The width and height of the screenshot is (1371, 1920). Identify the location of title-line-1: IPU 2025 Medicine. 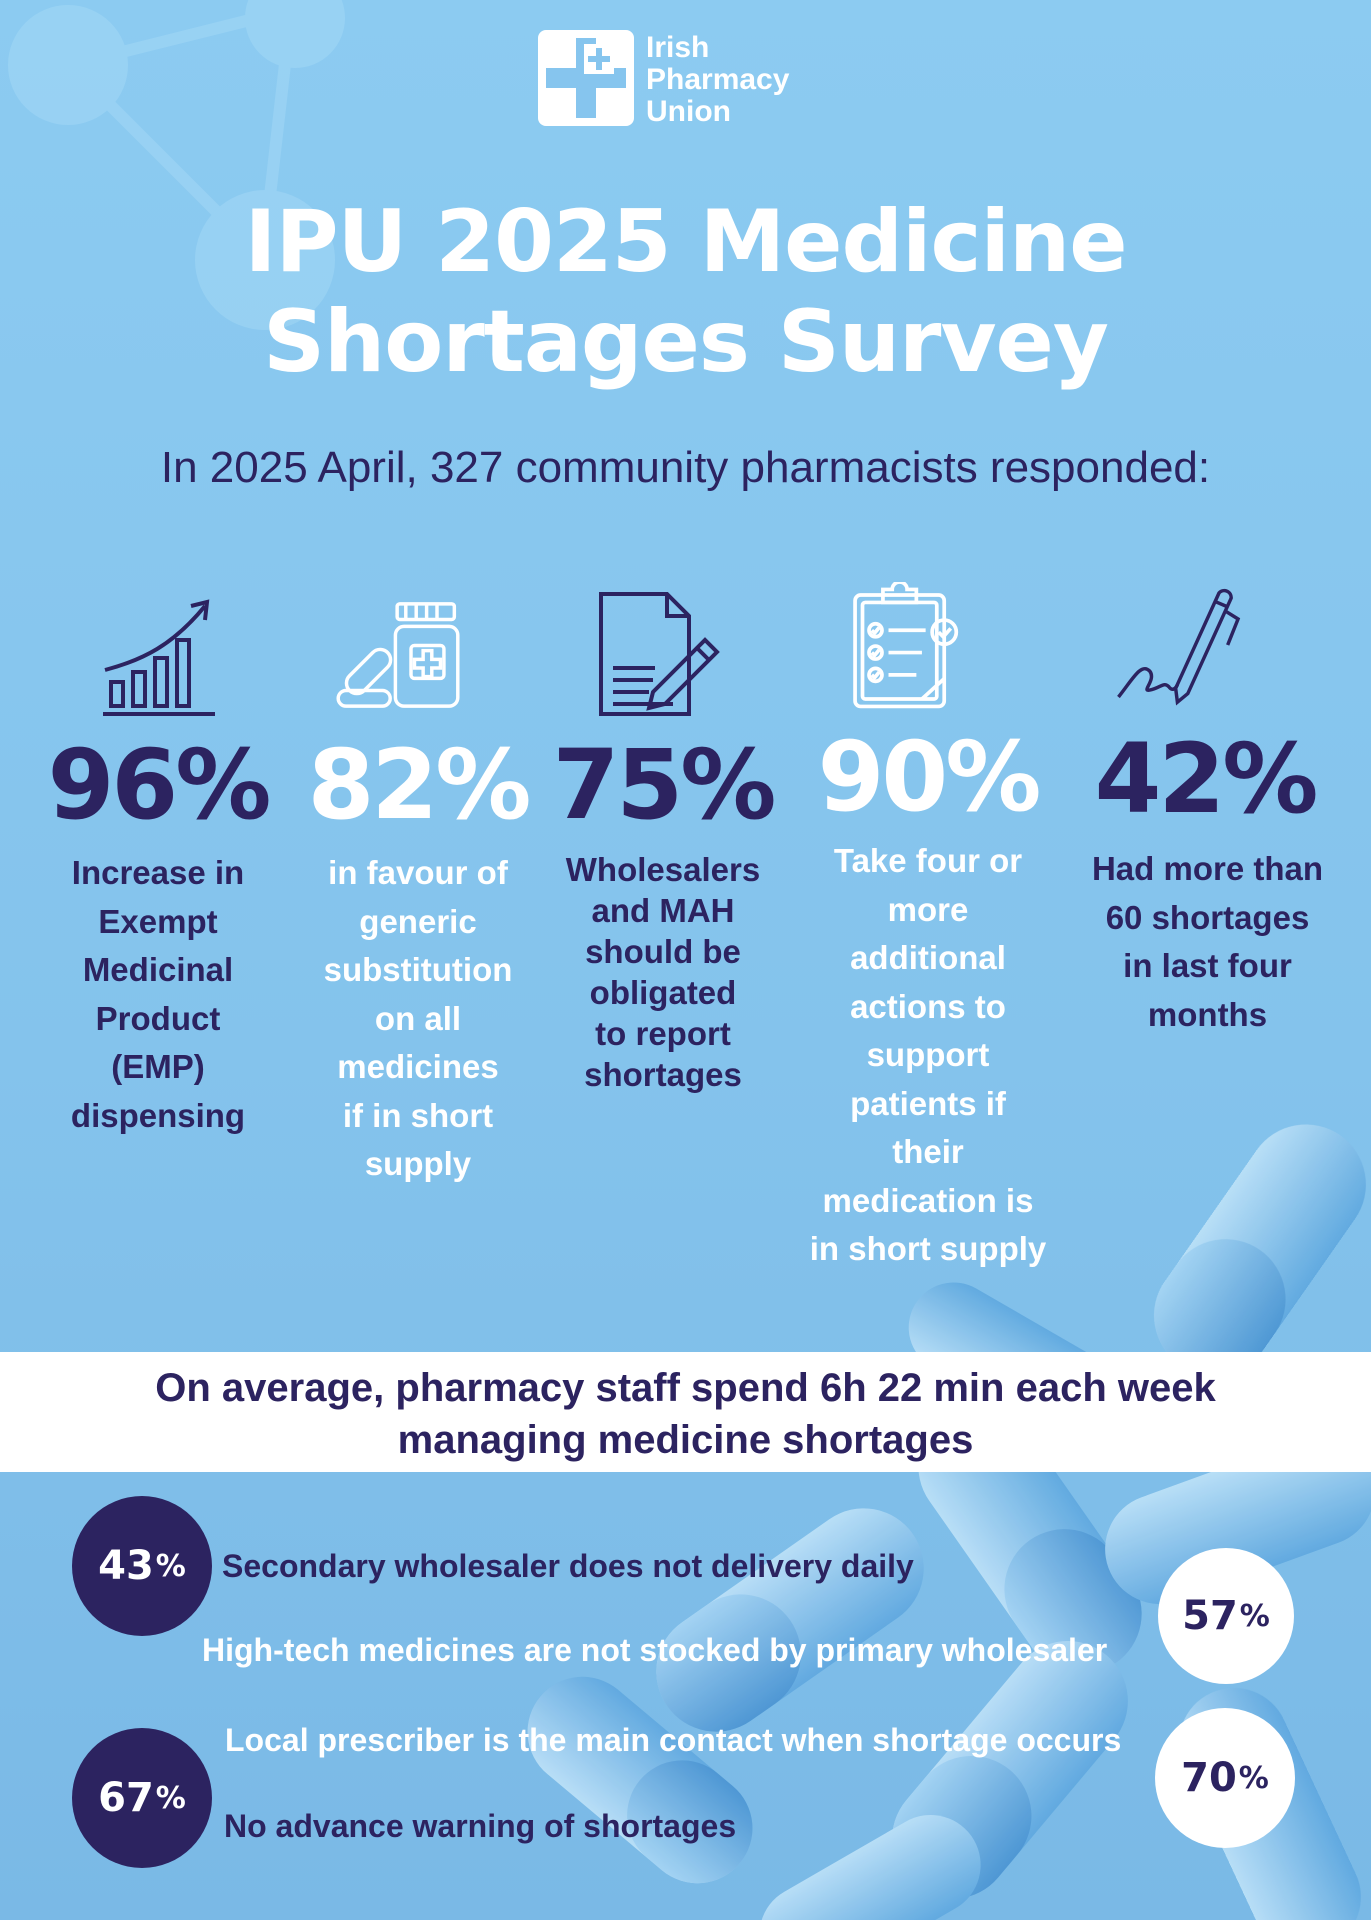
(685, 242).